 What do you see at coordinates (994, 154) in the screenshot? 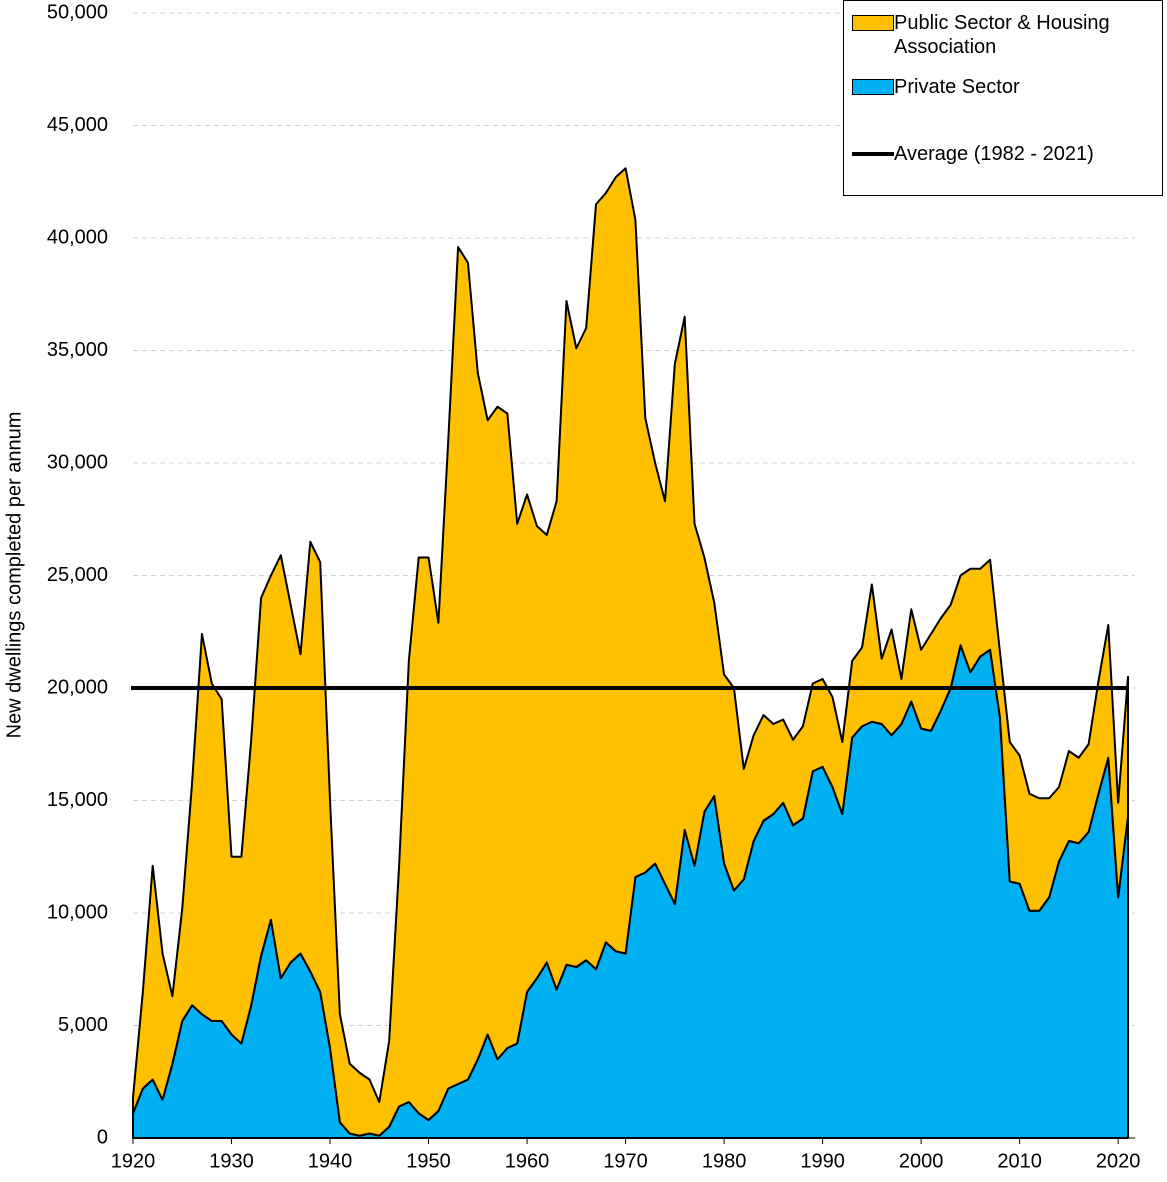
I see `legend-label: Average (1982 - 2021)` at bounding box center [994, 154].